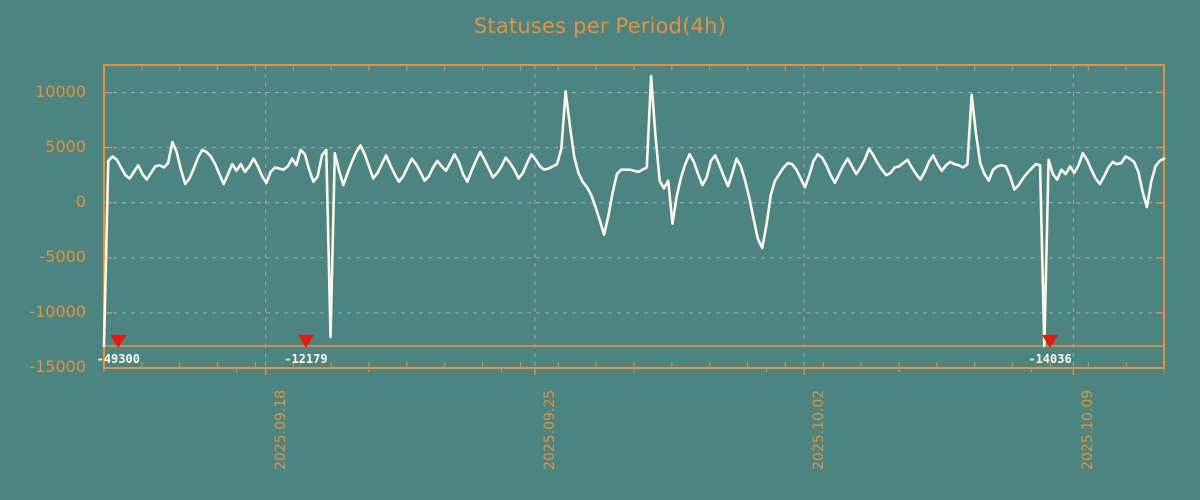 This screenshot has width=1200, height=500. I want to click on annotation-value-label: -49300, so click(118, 358).